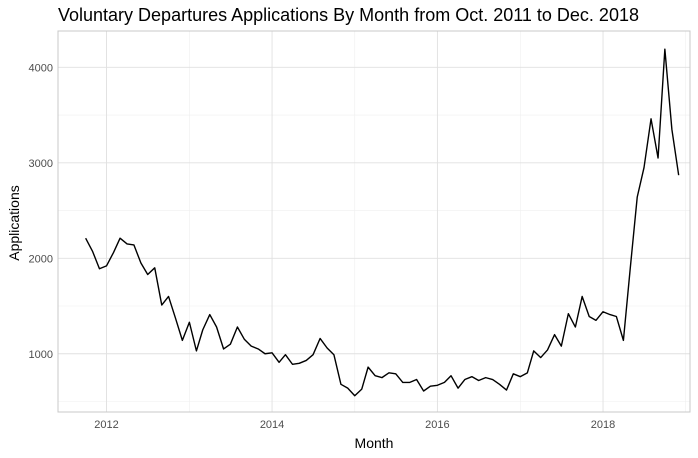  What do you see at coordinates (41, 355) in the screenshot?
I see `y-tick-label: 1000` at bounding box center [41, 355].